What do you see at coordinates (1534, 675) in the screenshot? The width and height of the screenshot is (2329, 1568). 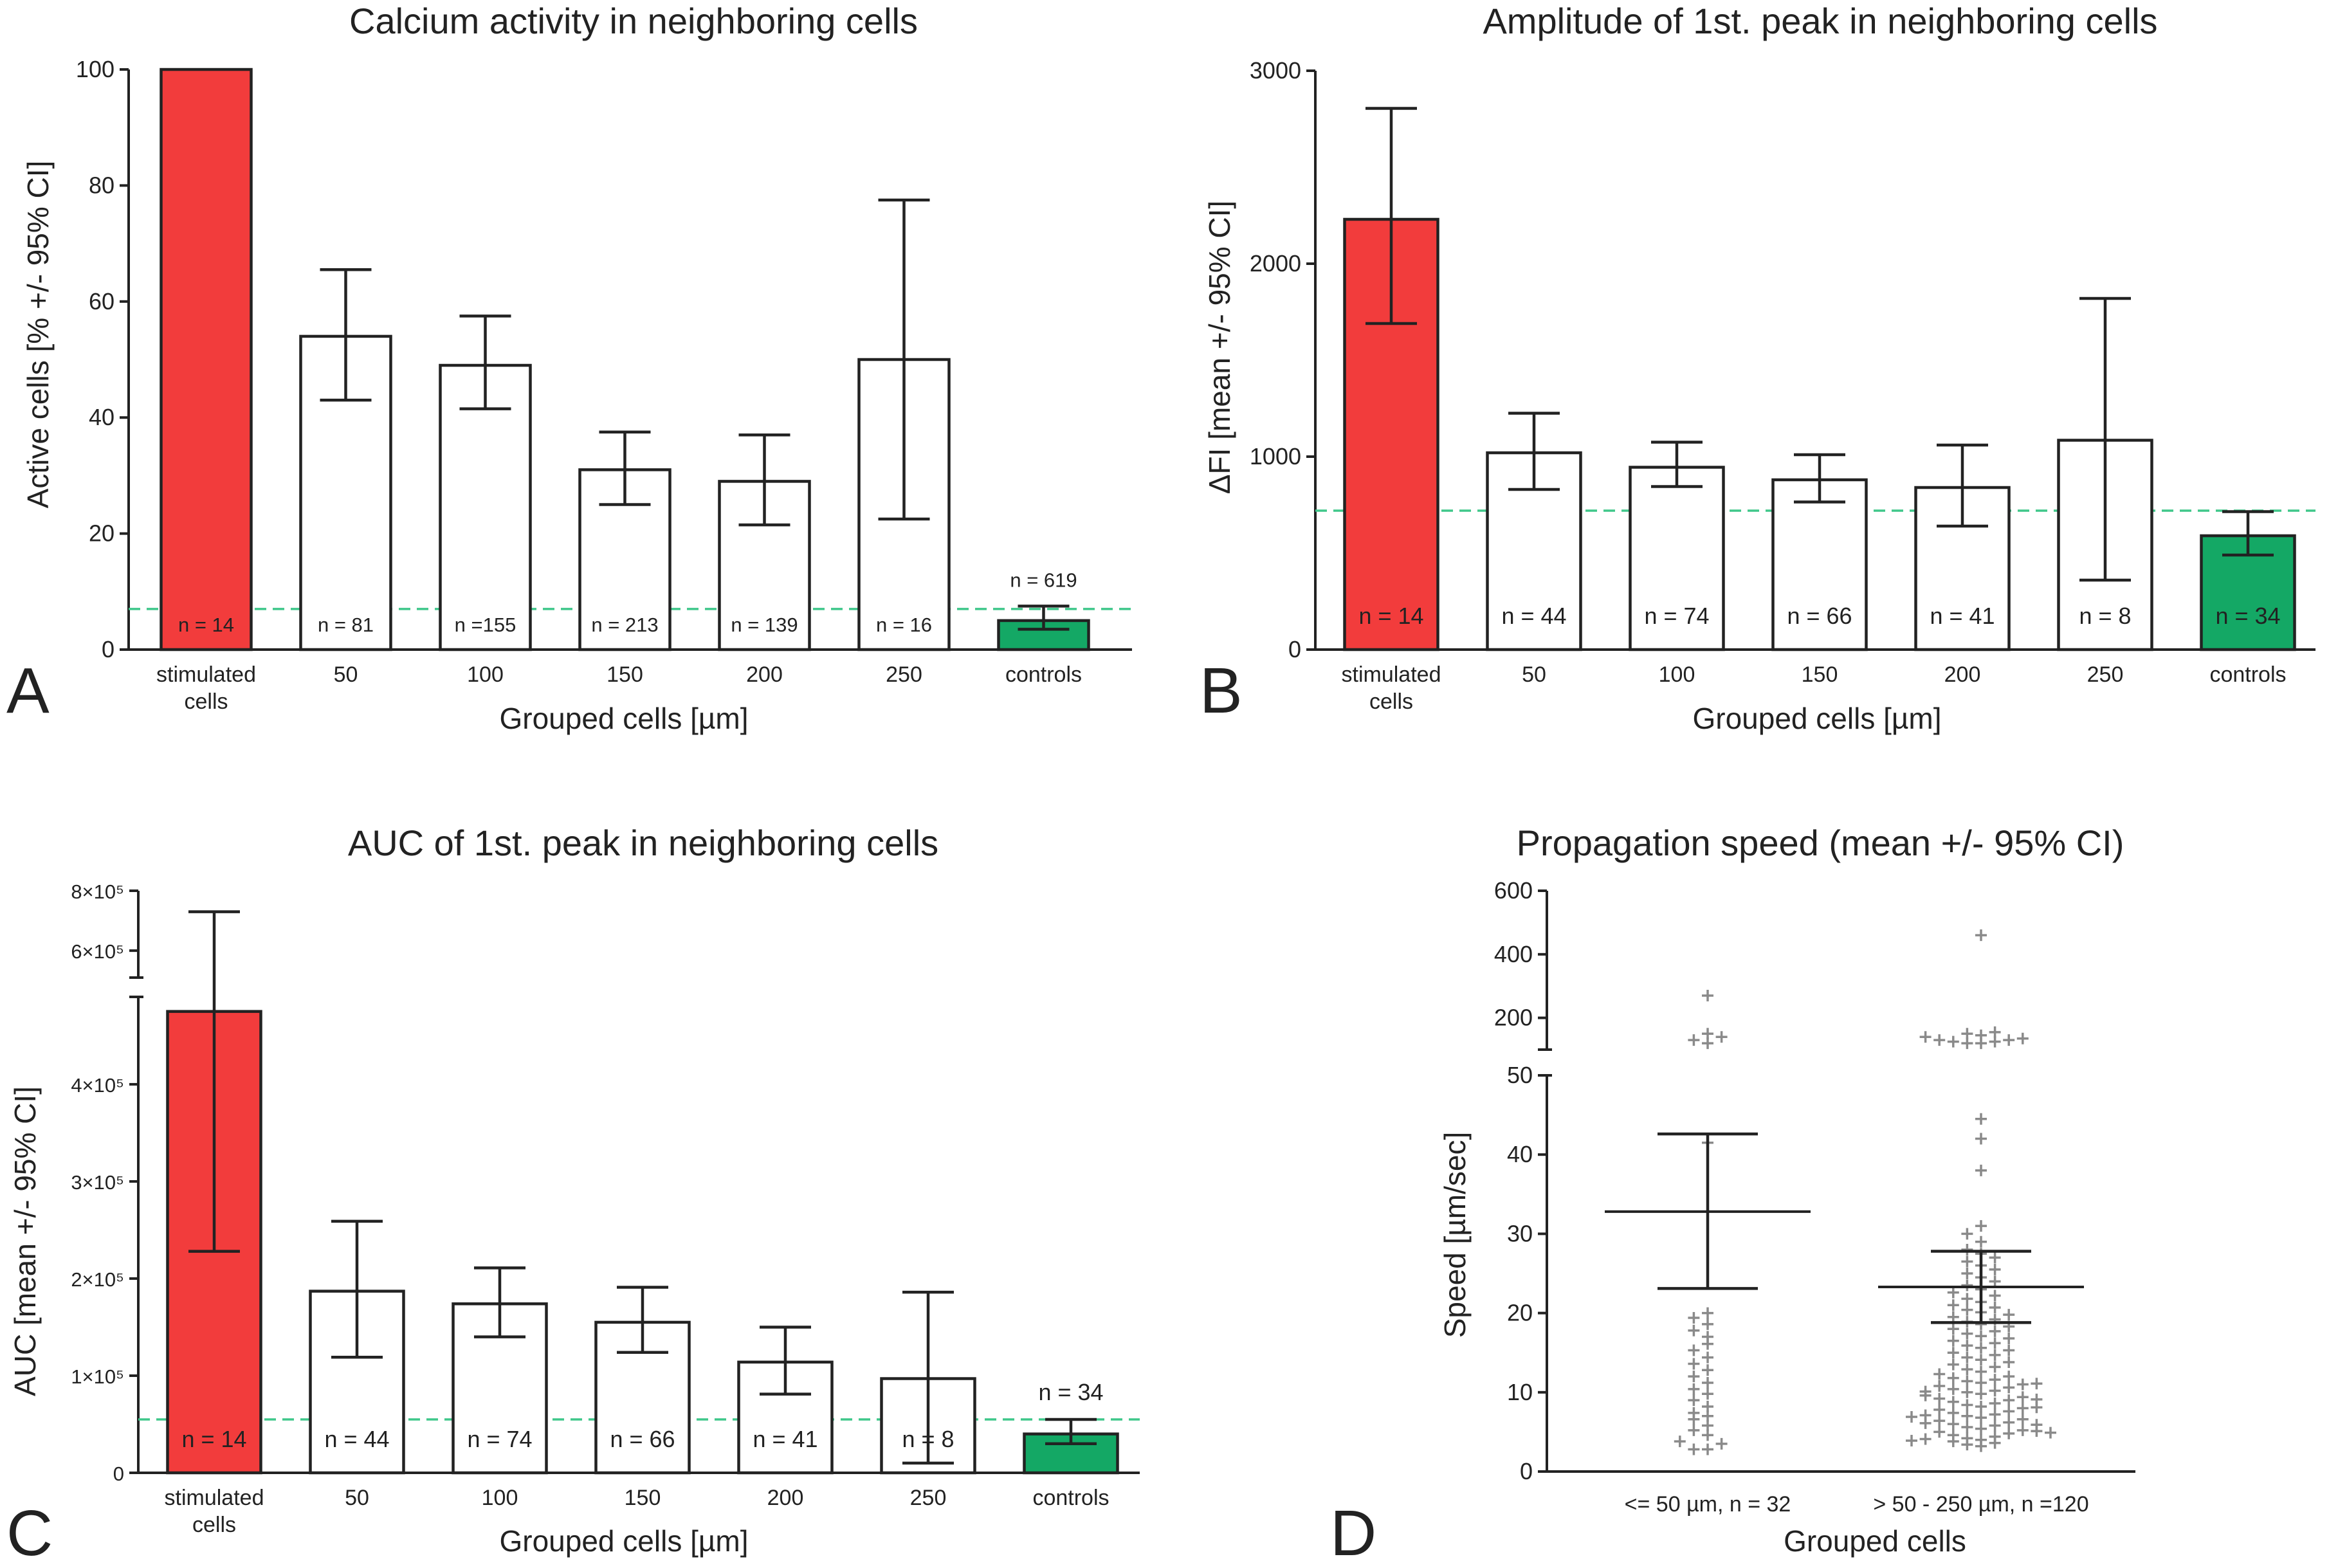 I see `panel-b-category-label-1: 50` at bounding box center [1534, 675].